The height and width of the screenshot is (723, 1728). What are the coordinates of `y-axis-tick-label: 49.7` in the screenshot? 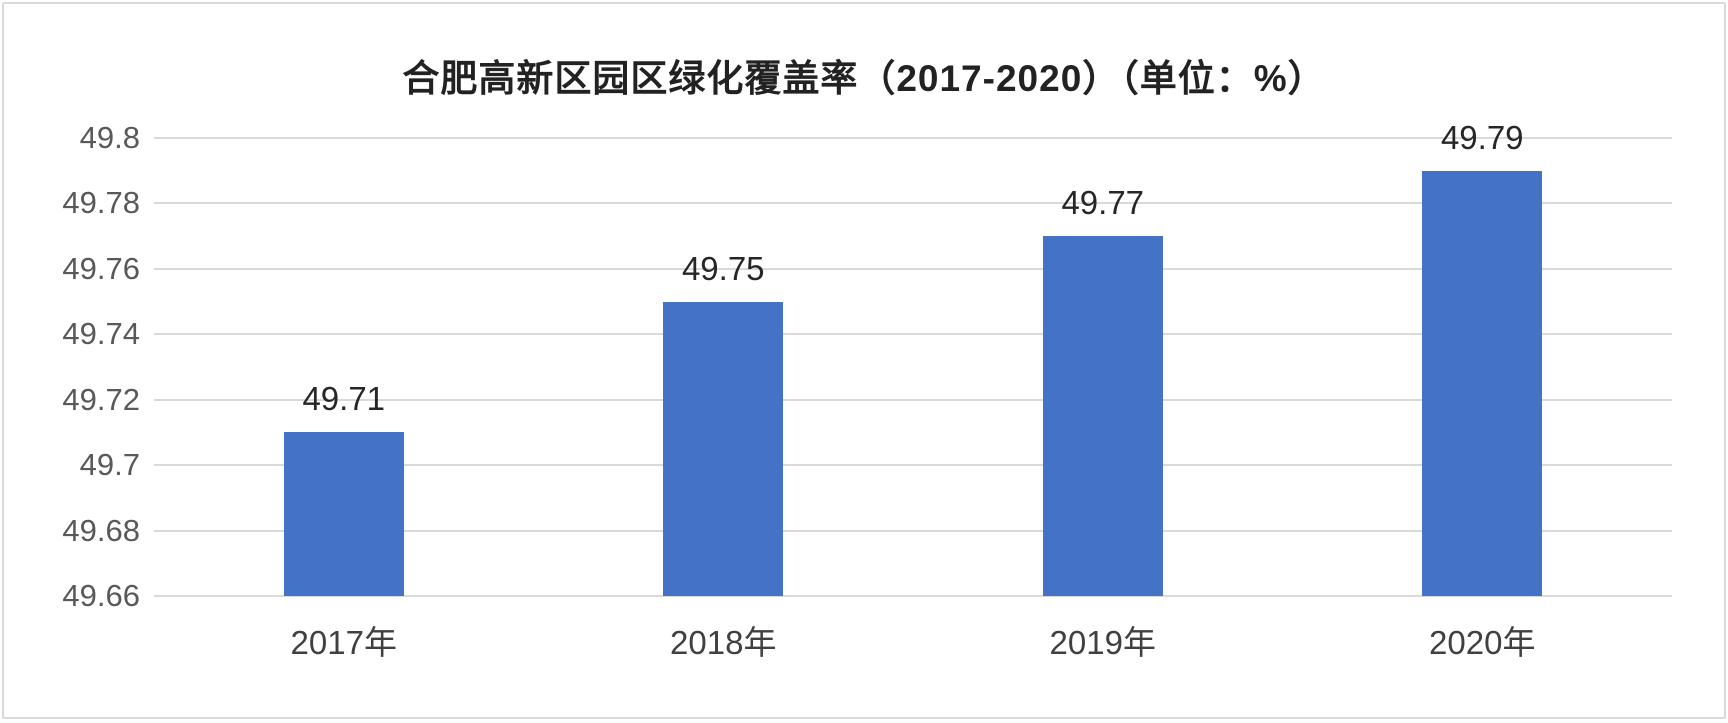 It's located at (109, 465).